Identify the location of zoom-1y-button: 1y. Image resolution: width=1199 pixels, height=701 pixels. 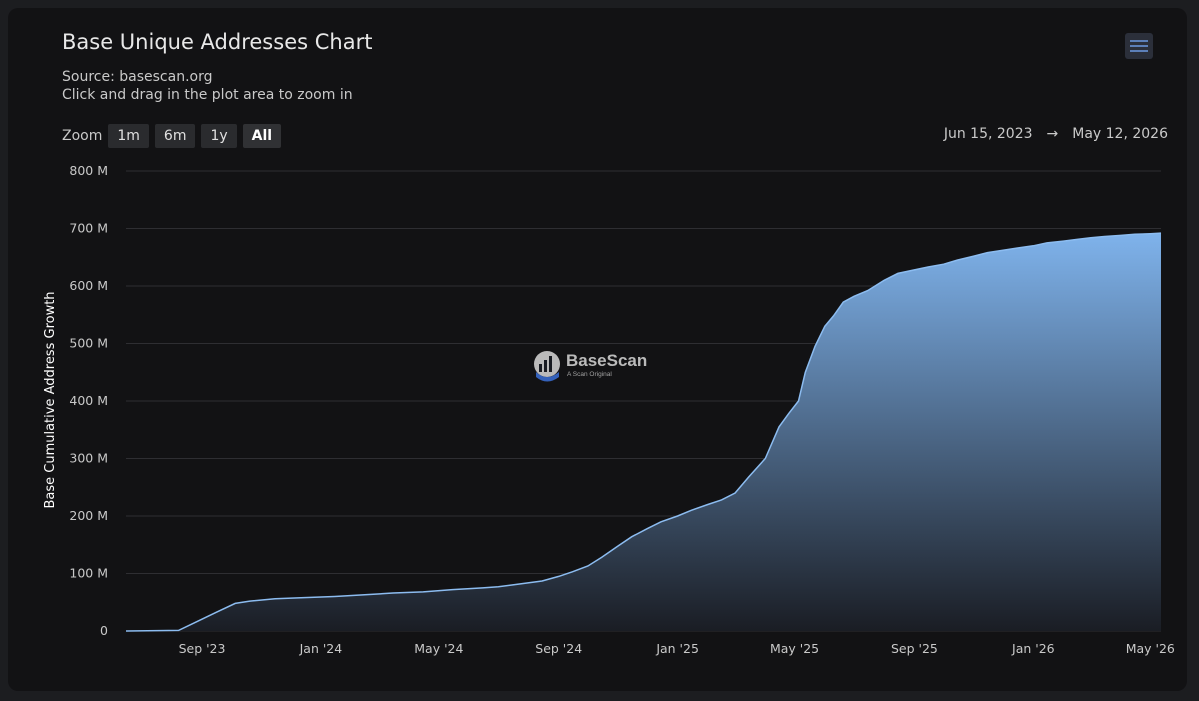
(219, 136).